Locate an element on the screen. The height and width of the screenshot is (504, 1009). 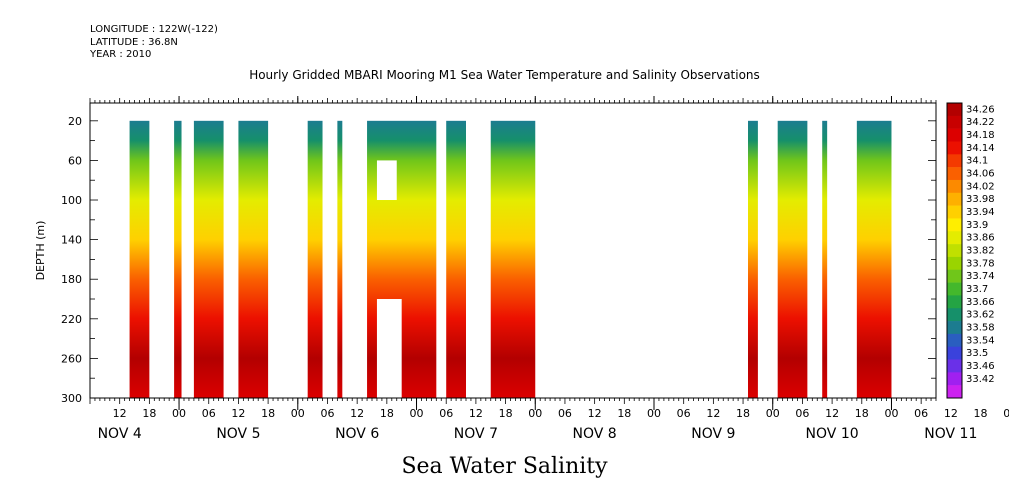
x-day-label: NOV 6 is located at coordinates (357, 434).